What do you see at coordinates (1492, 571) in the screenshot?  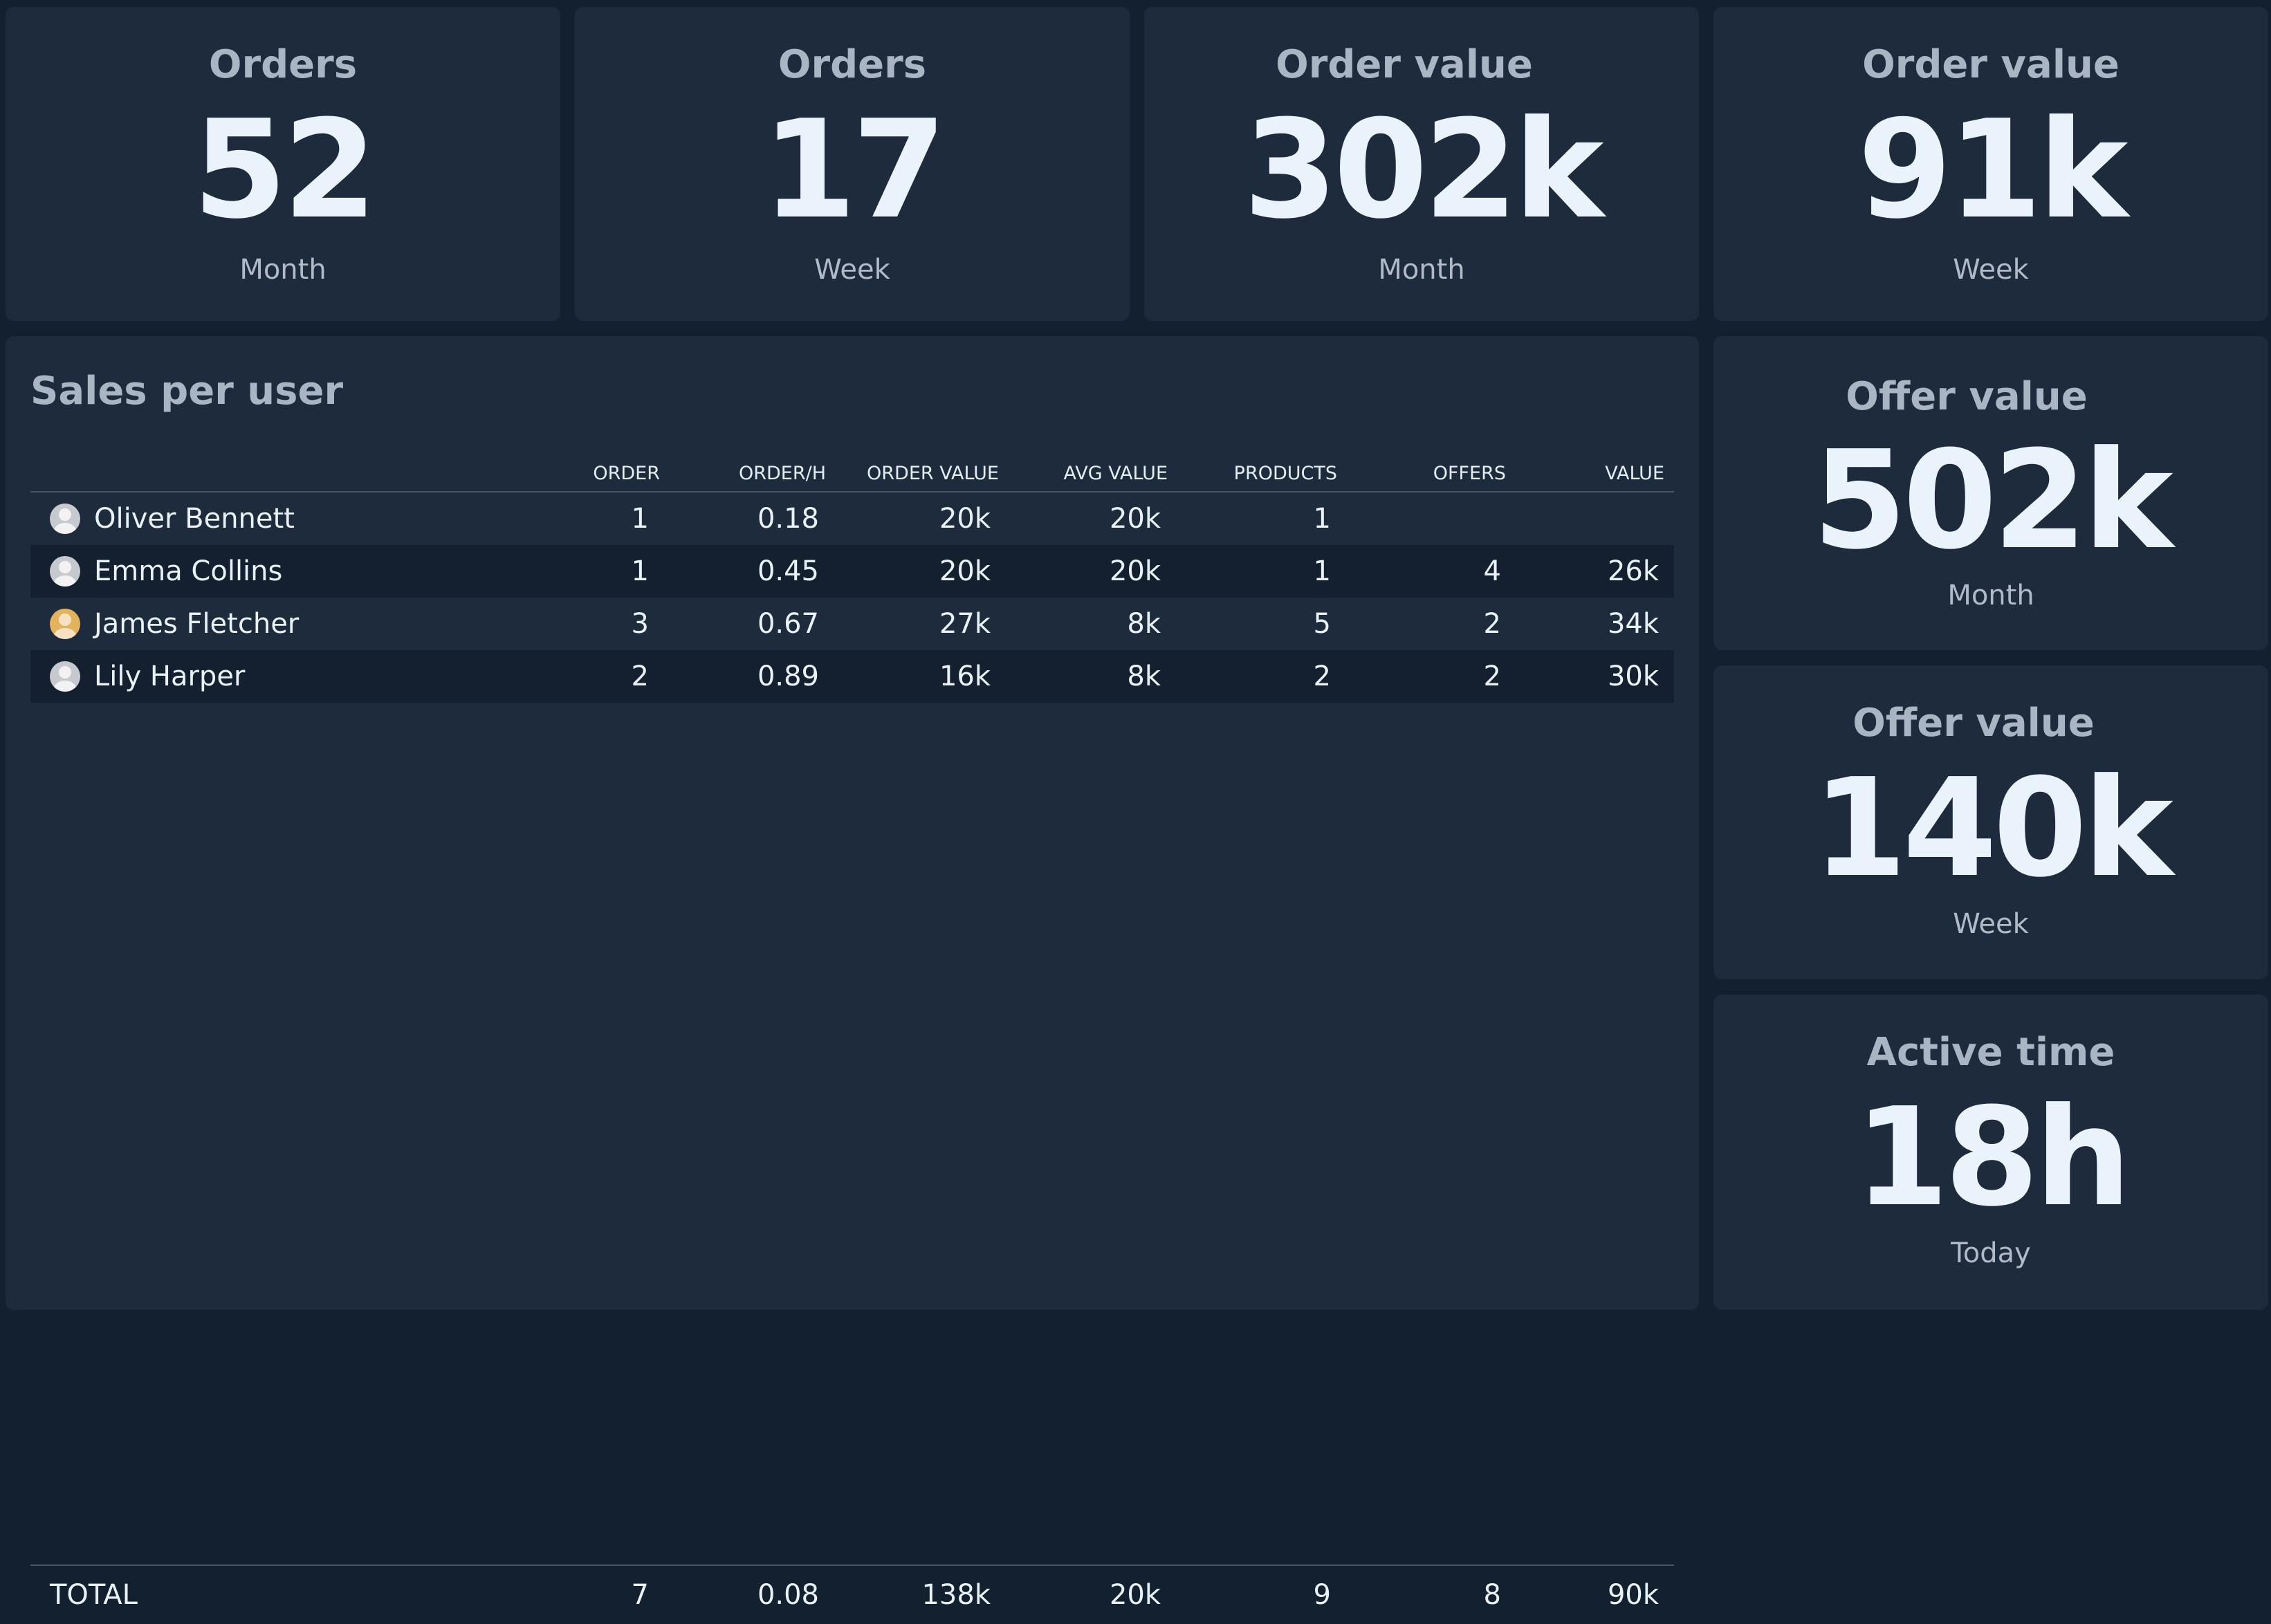 I see `offers-cell: 4` at bounding box center [1492, 571].